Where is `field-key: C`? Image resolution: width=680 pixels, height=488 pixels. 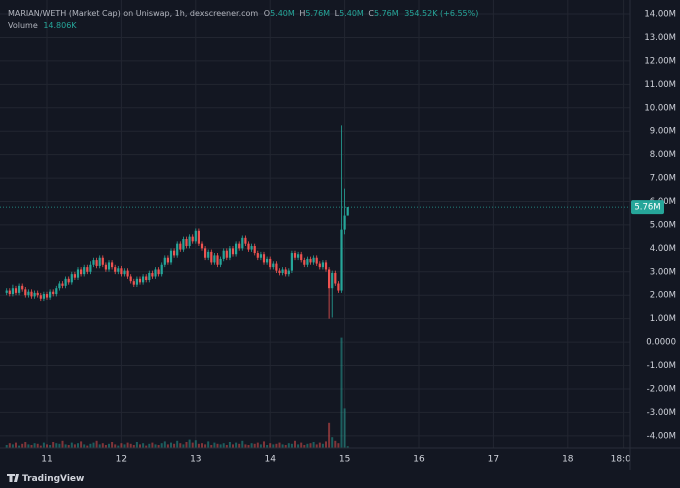
field-key: C is located at coordinates (371, 13).